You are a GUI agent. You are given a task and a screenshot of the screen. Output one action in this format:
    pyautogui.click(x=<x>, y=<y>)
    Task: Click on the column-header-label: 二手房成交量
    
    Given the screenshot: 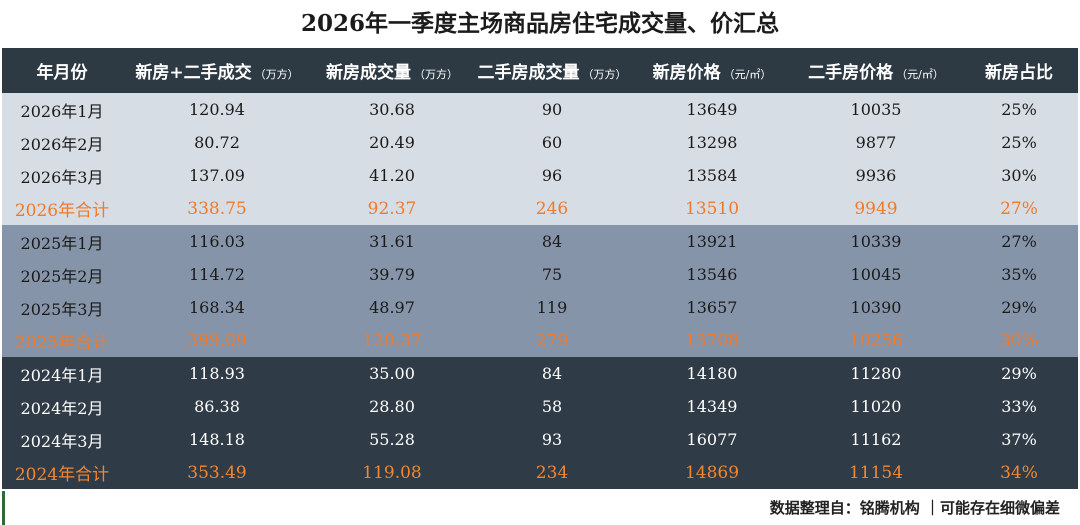 What is the action you would take?
    pyautogui.click(x=528, y=73)
    